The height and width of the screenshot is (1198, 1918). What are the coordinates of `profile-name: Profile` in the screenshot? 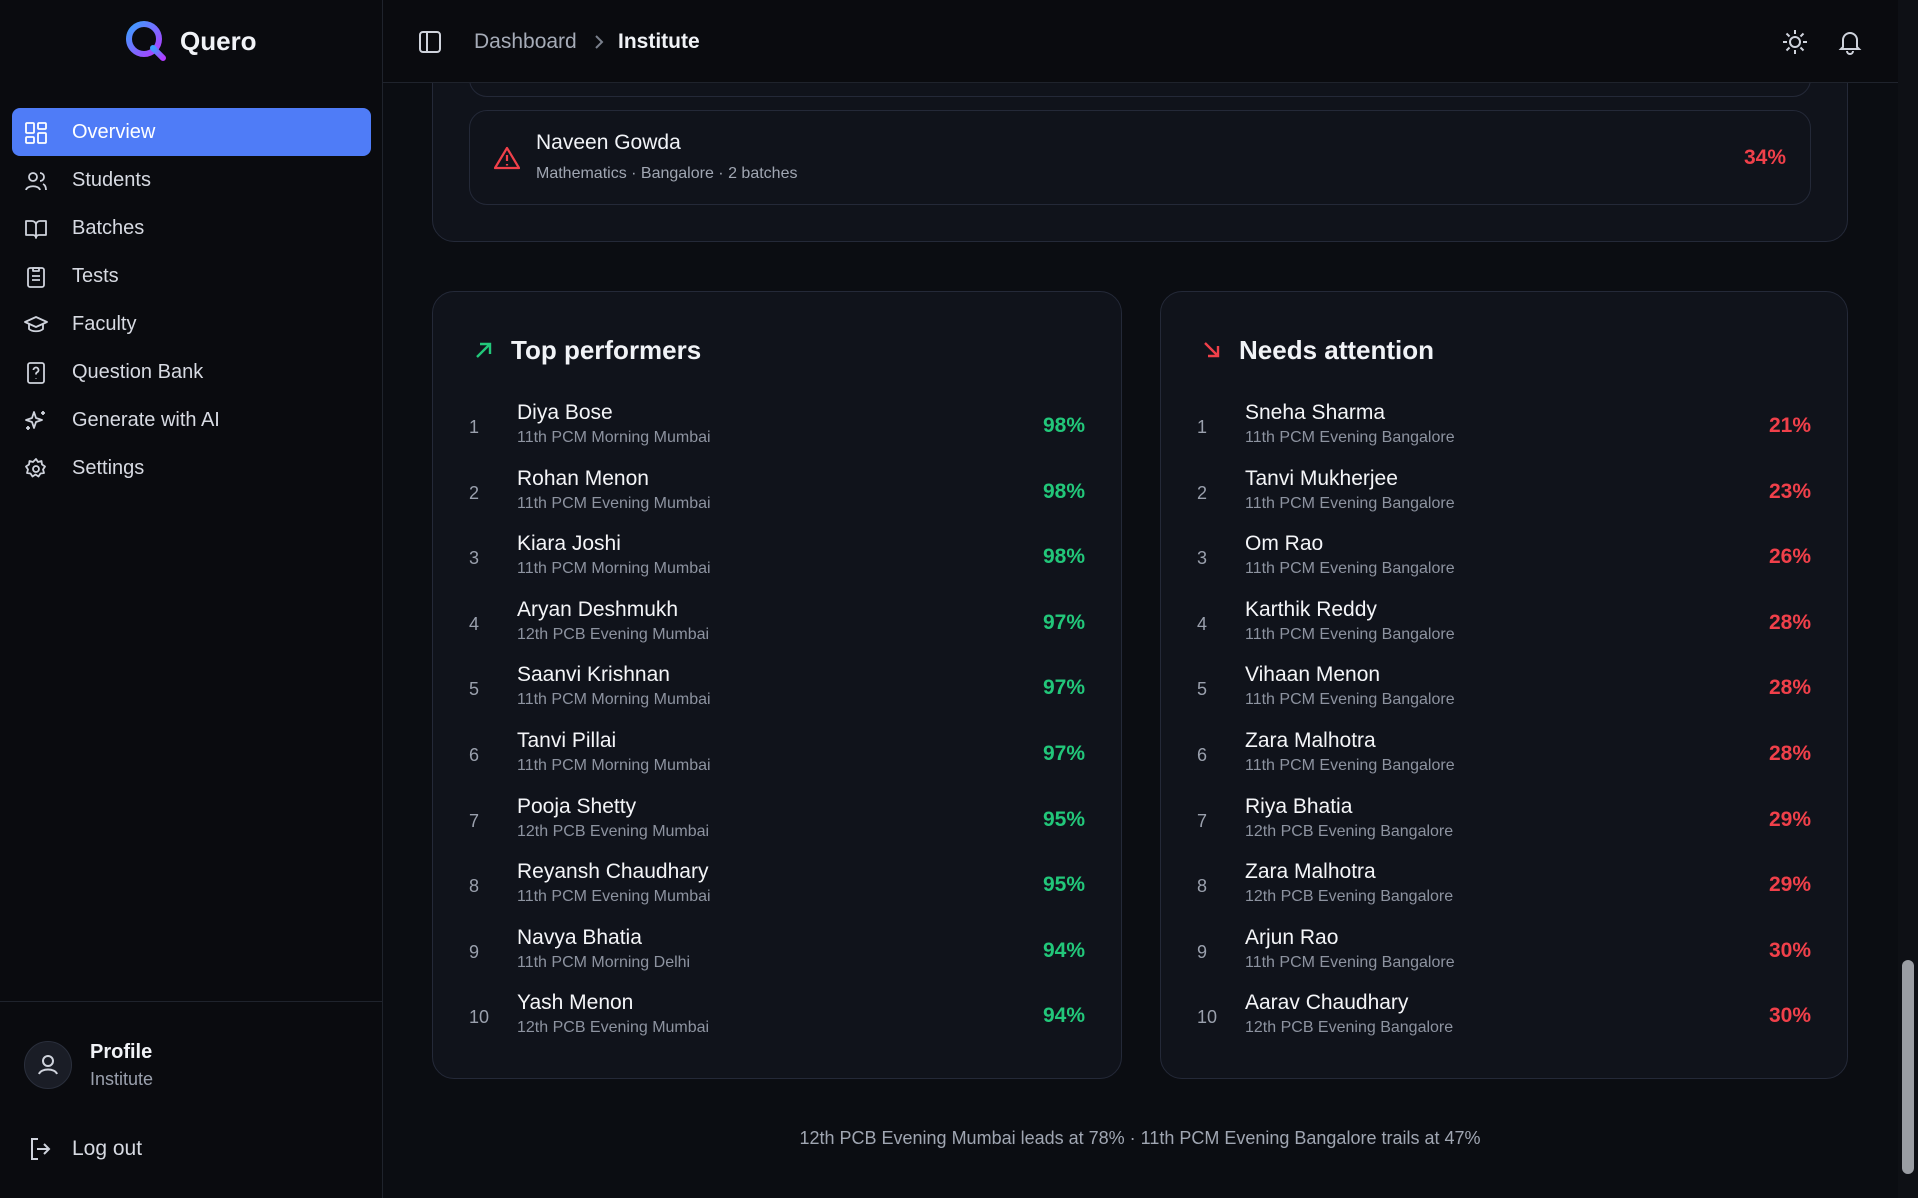 It's located at (121, 1052).